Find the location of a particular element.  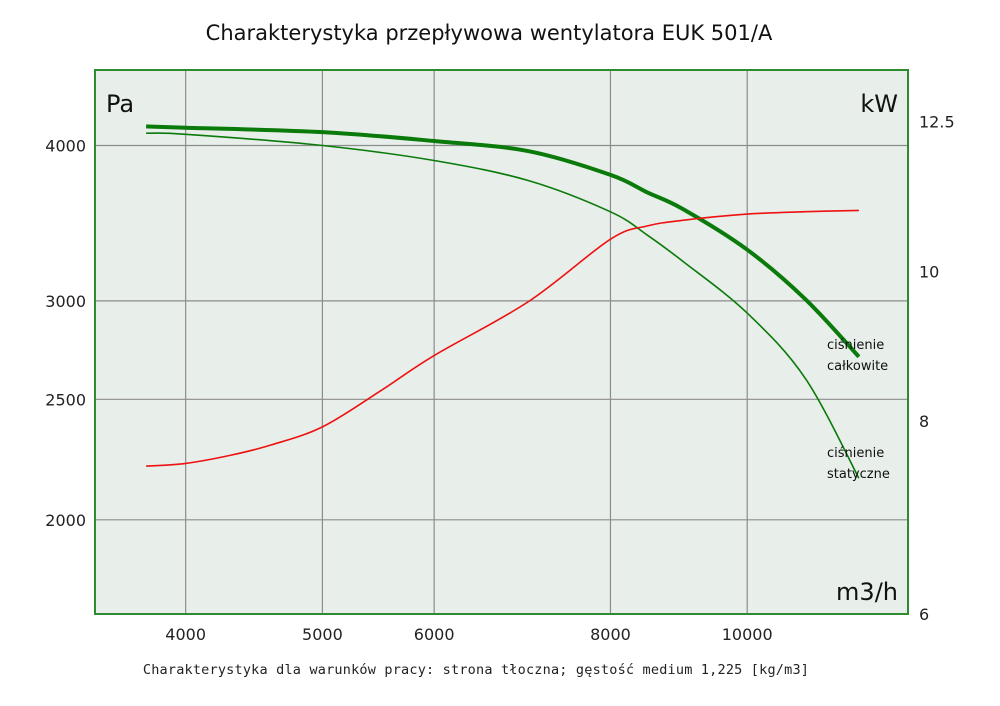

y-left-tick-label-3000: 3000 is located at coordinates (65, 301).